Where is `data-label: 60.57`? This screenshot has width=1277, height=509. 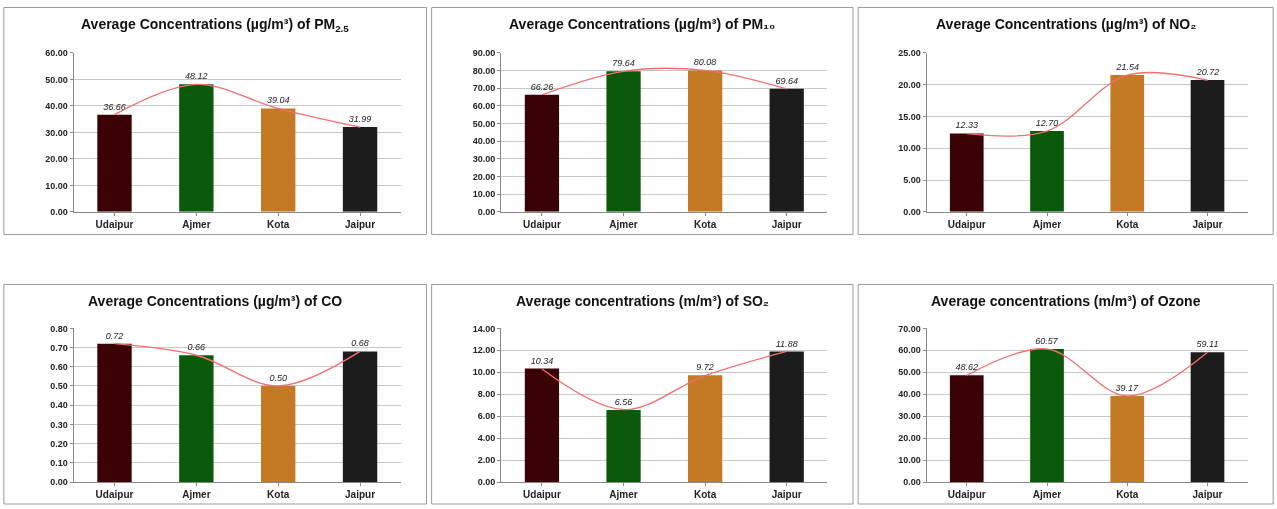 data-label: 60.57 is located at coordinates (1047, 341).